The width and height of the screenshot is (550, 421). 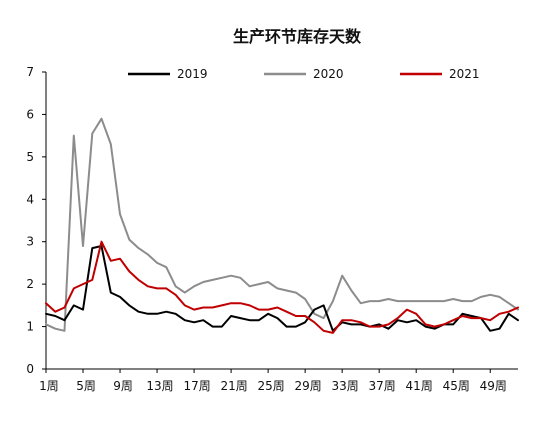 I want to click on y-tick-label: 3, so click(x=30, y=242).